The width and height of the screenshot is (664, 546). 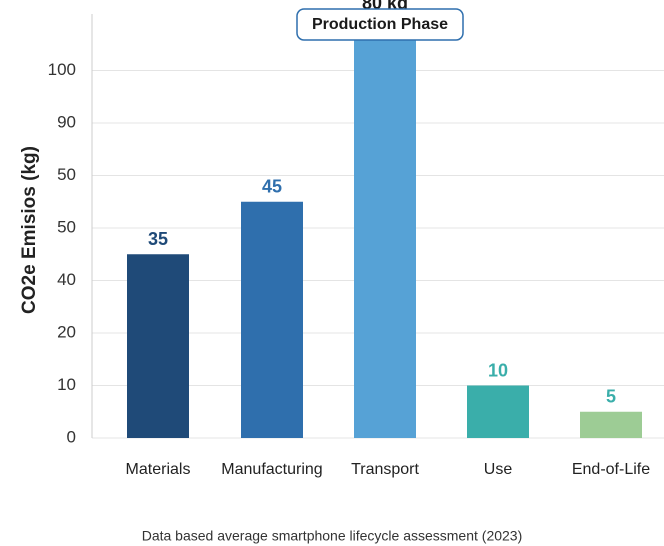 I want to click on y-tick-label: 90, so click(x=66, y=121).